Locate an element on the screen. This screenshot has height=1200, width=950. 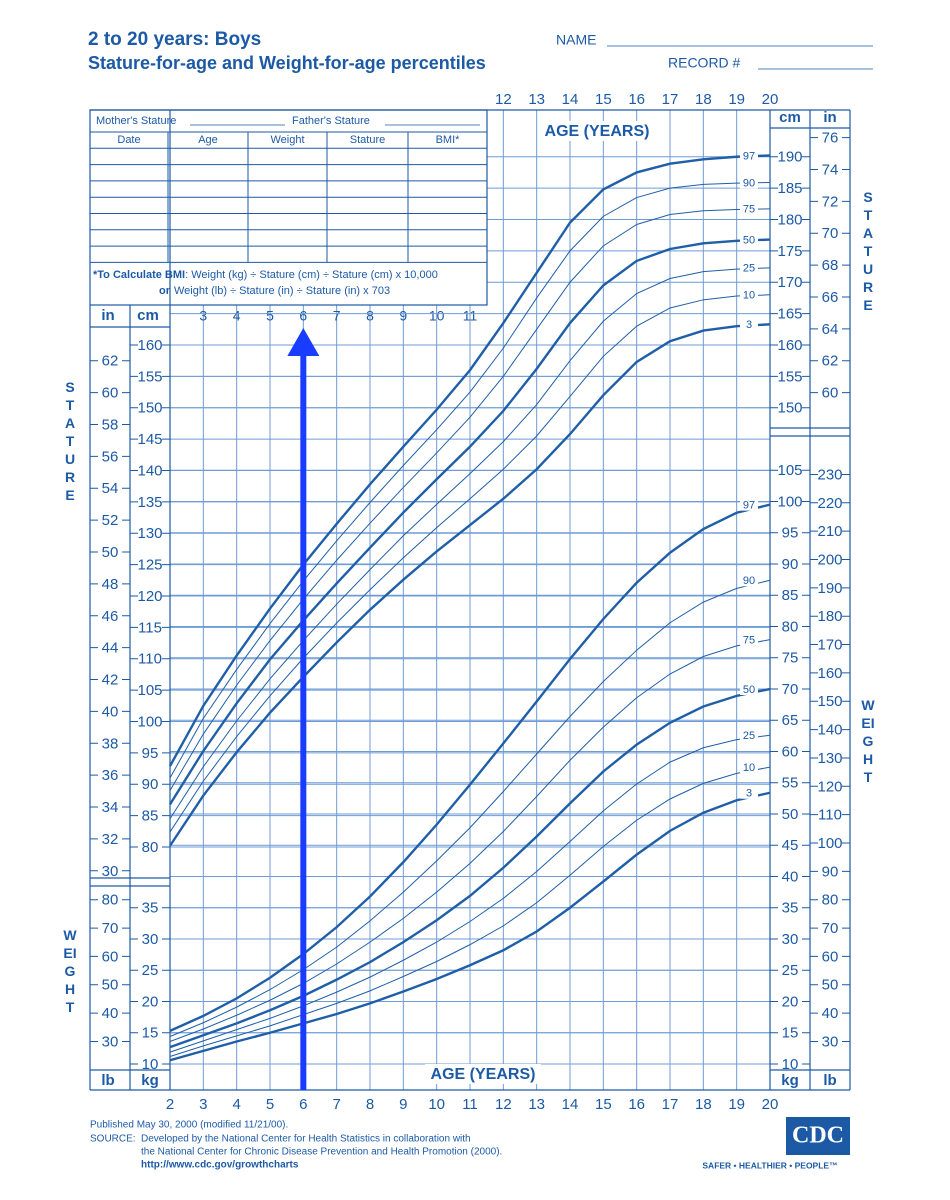
column-header: Date is located at coordinates (128, 140).